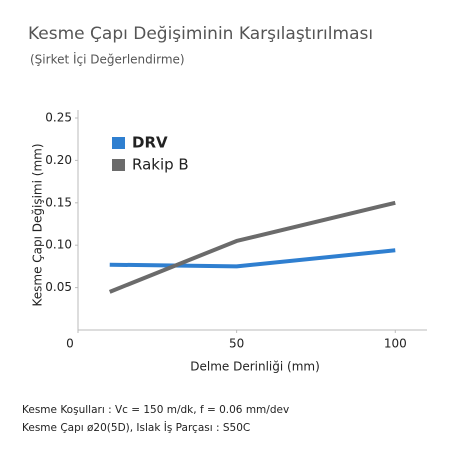  What do you see at coordinates (255, 367) in the screenshot?
I see `x-axis-label: Delme Derinliği (mm)` at bounding box center [255, 367].